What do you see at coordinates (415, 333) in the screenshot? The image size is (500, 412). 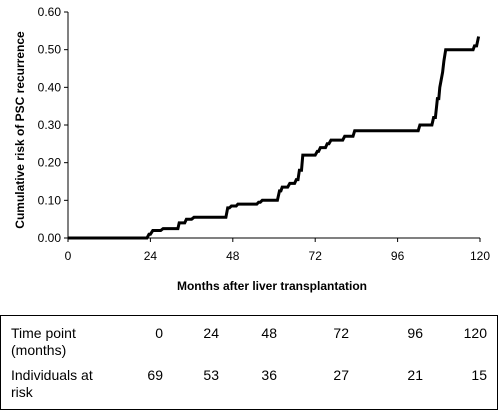 I see `time-point-cell: 96` at bounding box center [415, 333].